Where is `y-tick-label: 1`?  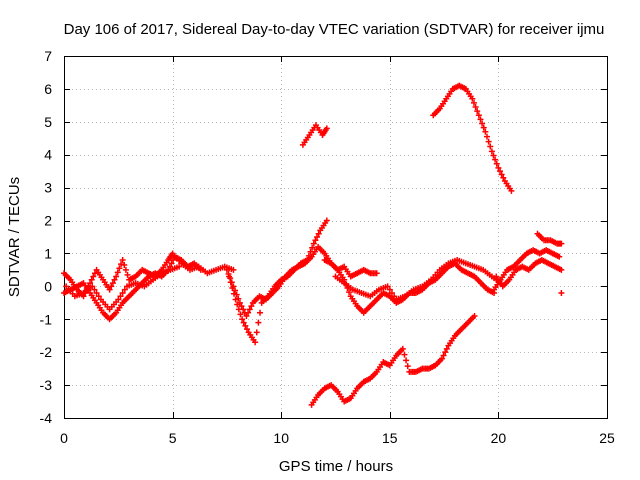 y-tick-label: 1 is located at coordinates (48, 253).